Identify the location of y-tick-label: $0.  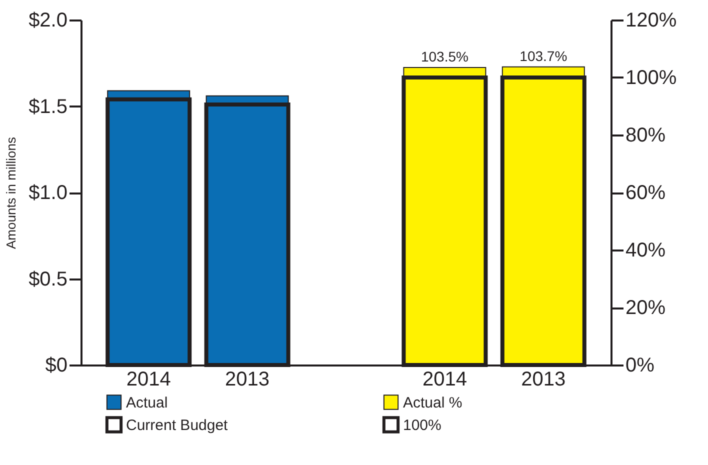
(56, 365).